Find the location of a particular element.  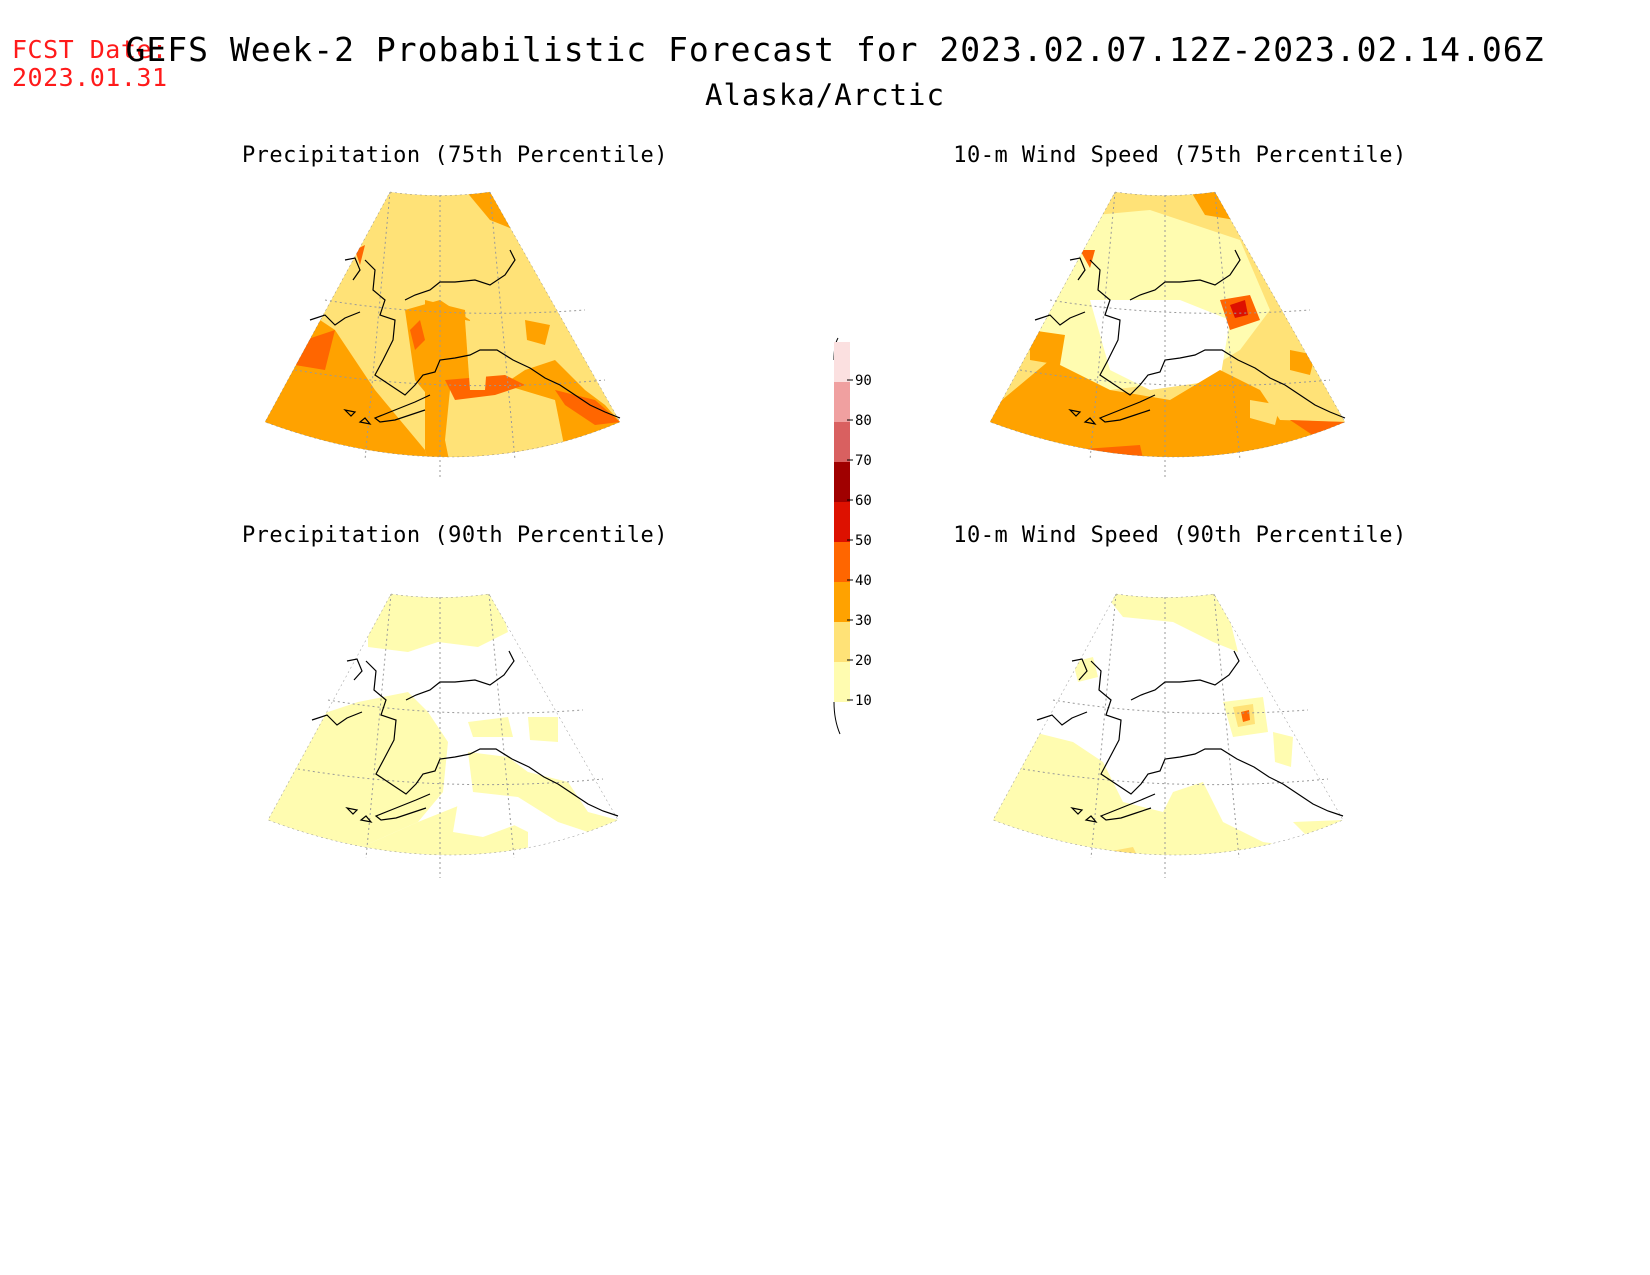

panel-title-wind-75: 10-m Wind Speed (75th Percentile) is located at coordinates (1180, 155).